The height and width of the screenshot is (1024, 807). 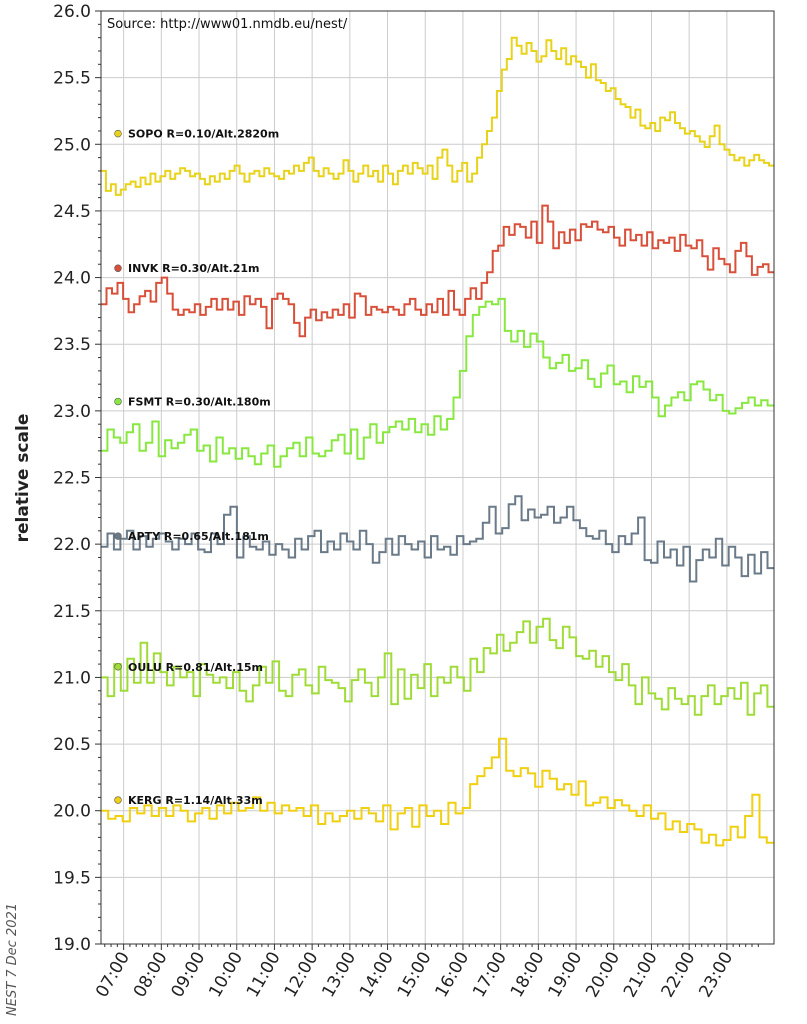 What do you see at coordinates (72, 612) in the screenshot?
I see `y-tick-label: 21.5` at bounding box center [72, 612].